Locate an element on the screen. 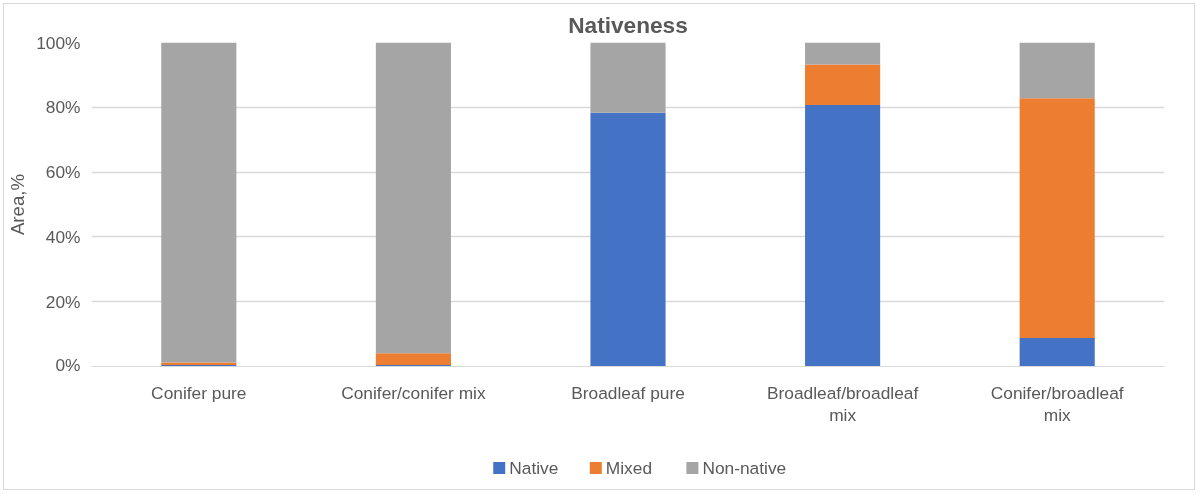  legend-label: Non-native is located at coordinates (744, 468).